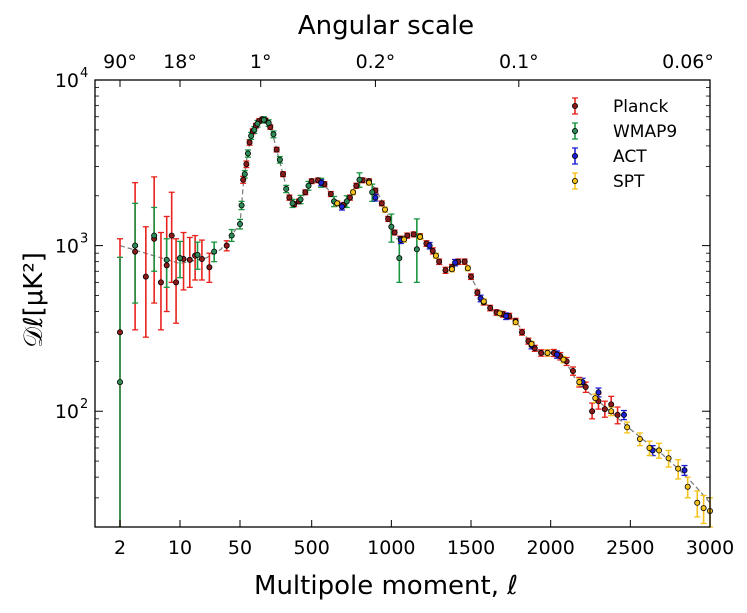 The image size is (747, 613). What do you see at coordinates (386, 586) in the screenshot?
I see `x-axis-label: Multipole moment, ℓ` at bounding box center [386, 586].